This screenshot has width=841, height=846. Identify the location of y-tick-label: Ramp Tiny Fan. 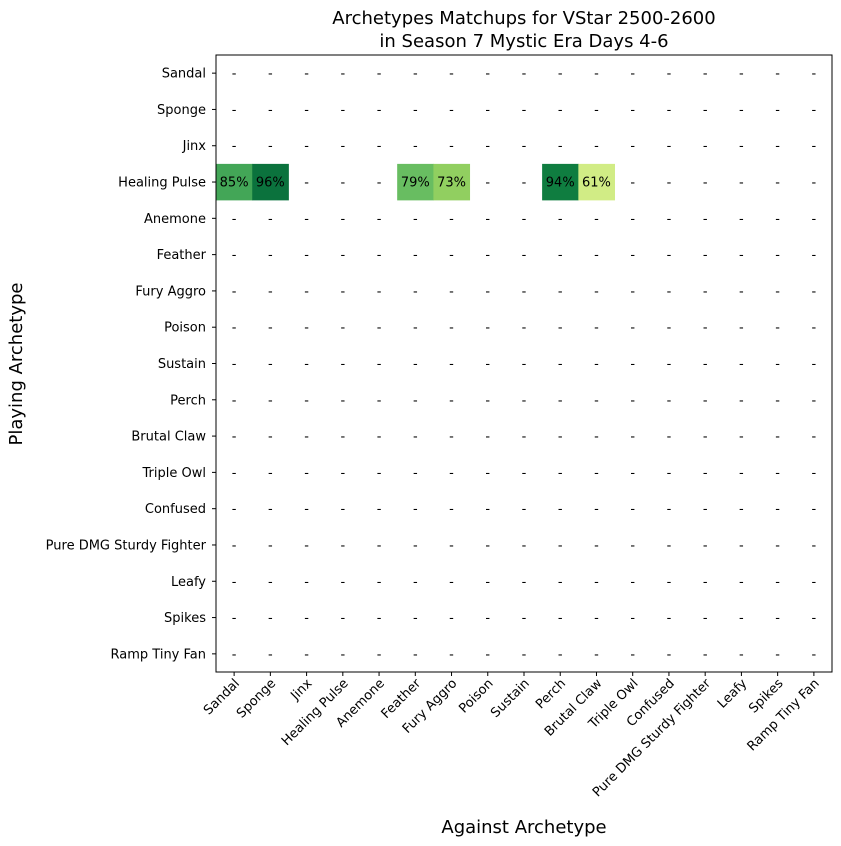
(158, 654).